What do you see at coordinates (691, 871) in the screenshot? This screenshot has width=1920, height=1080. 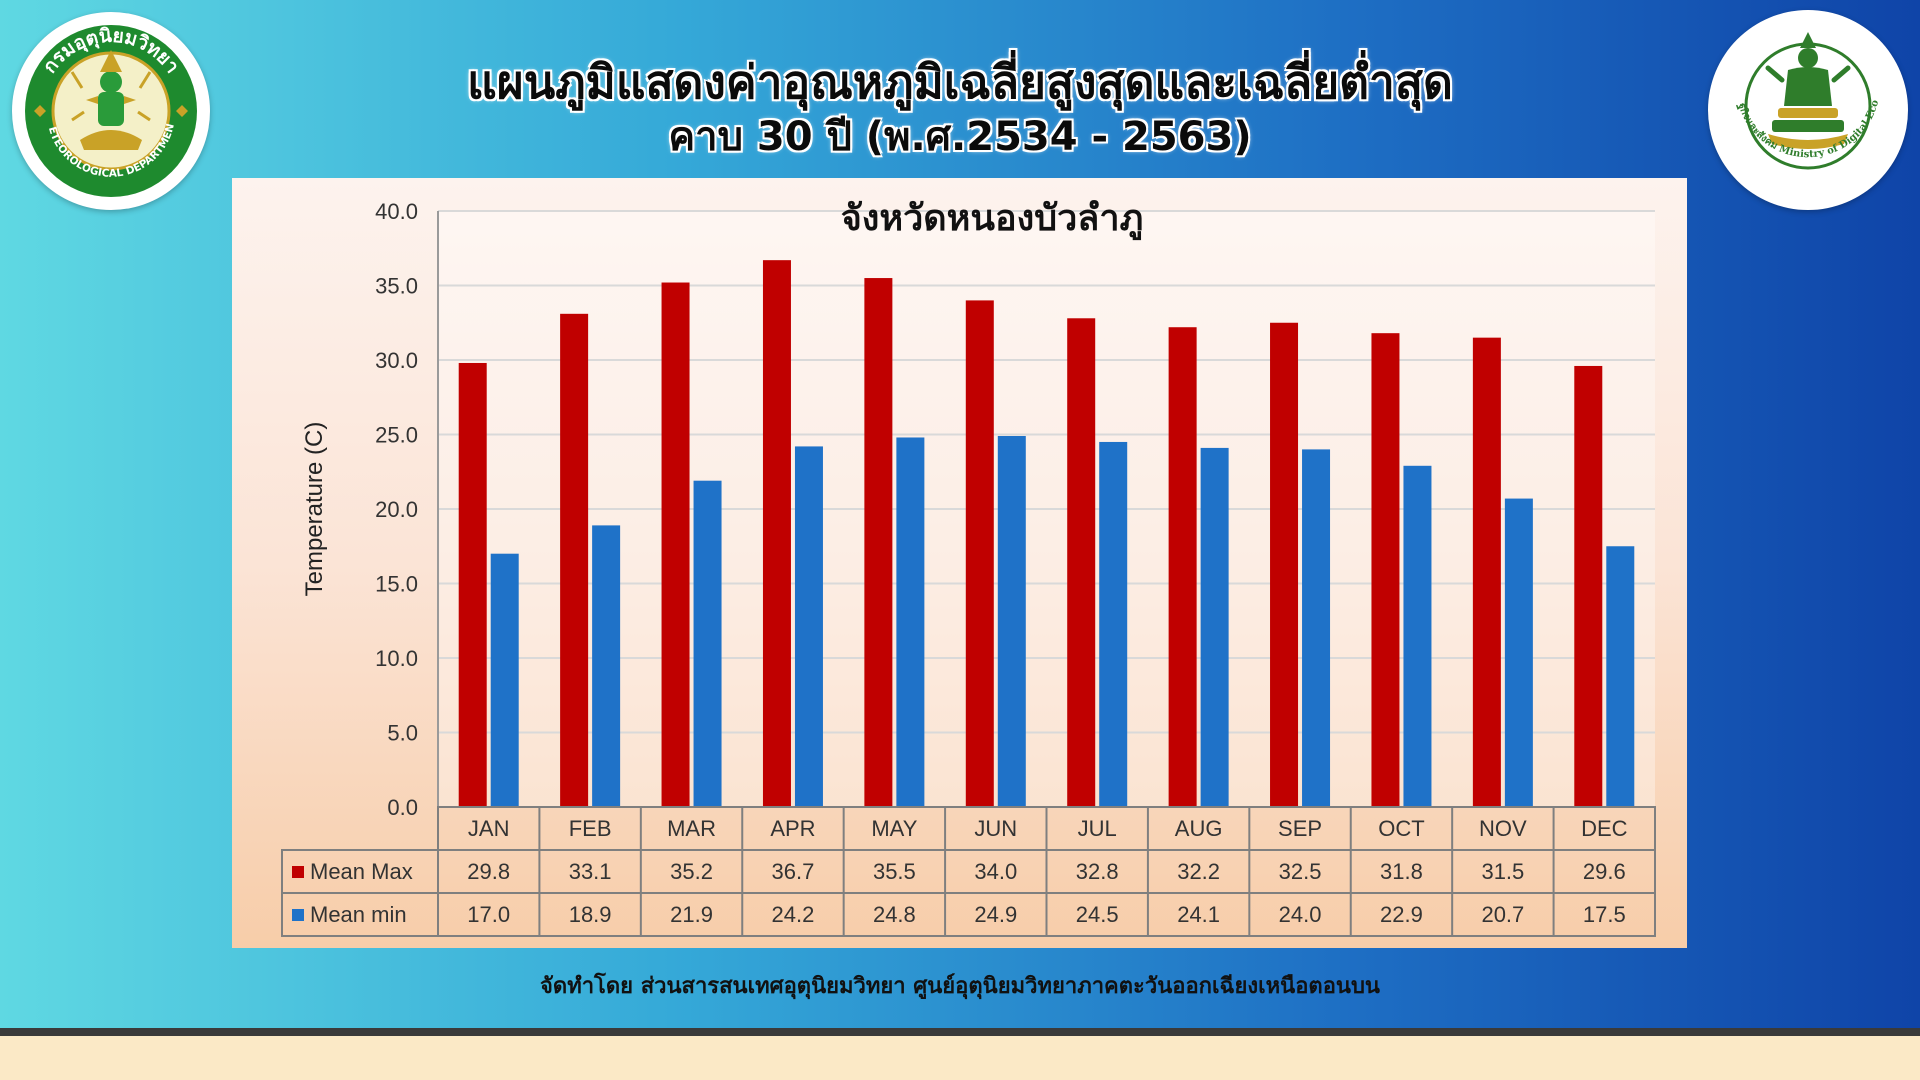 I see `data-label: 35.2` at bounding box center [691, 871].